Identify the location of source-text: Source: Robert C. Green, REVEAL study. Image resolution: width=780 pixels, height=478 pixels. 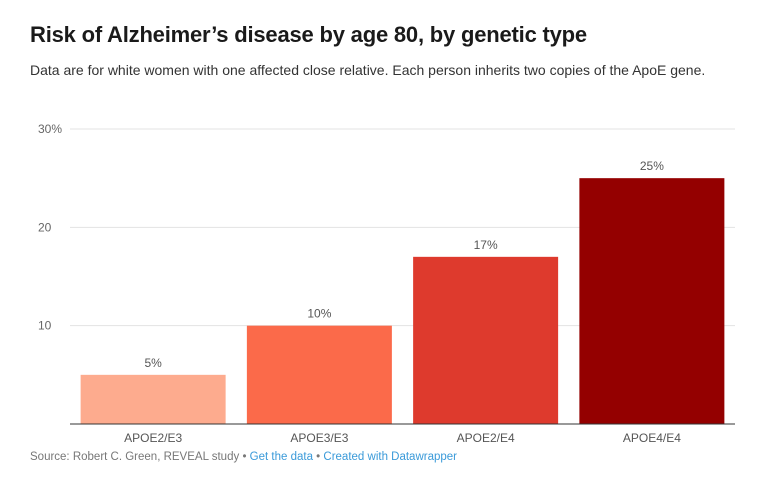
(135, 457).